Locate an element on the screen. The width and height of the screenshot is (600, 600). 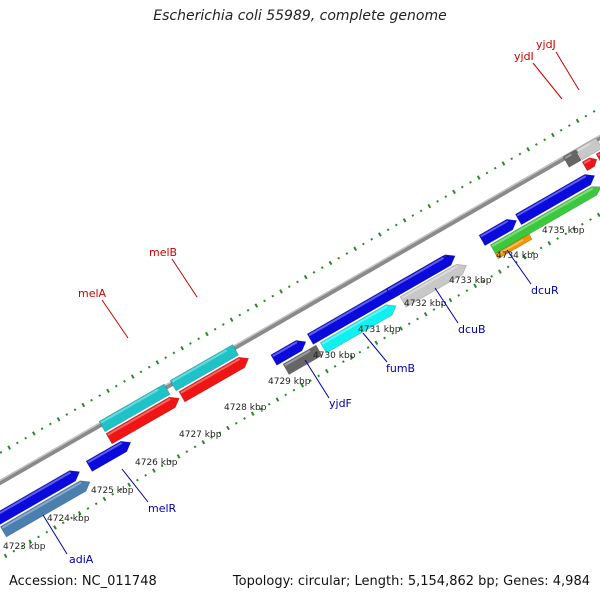
gene-label-yjdj: yjdJ is located at coordinates (546, 44).